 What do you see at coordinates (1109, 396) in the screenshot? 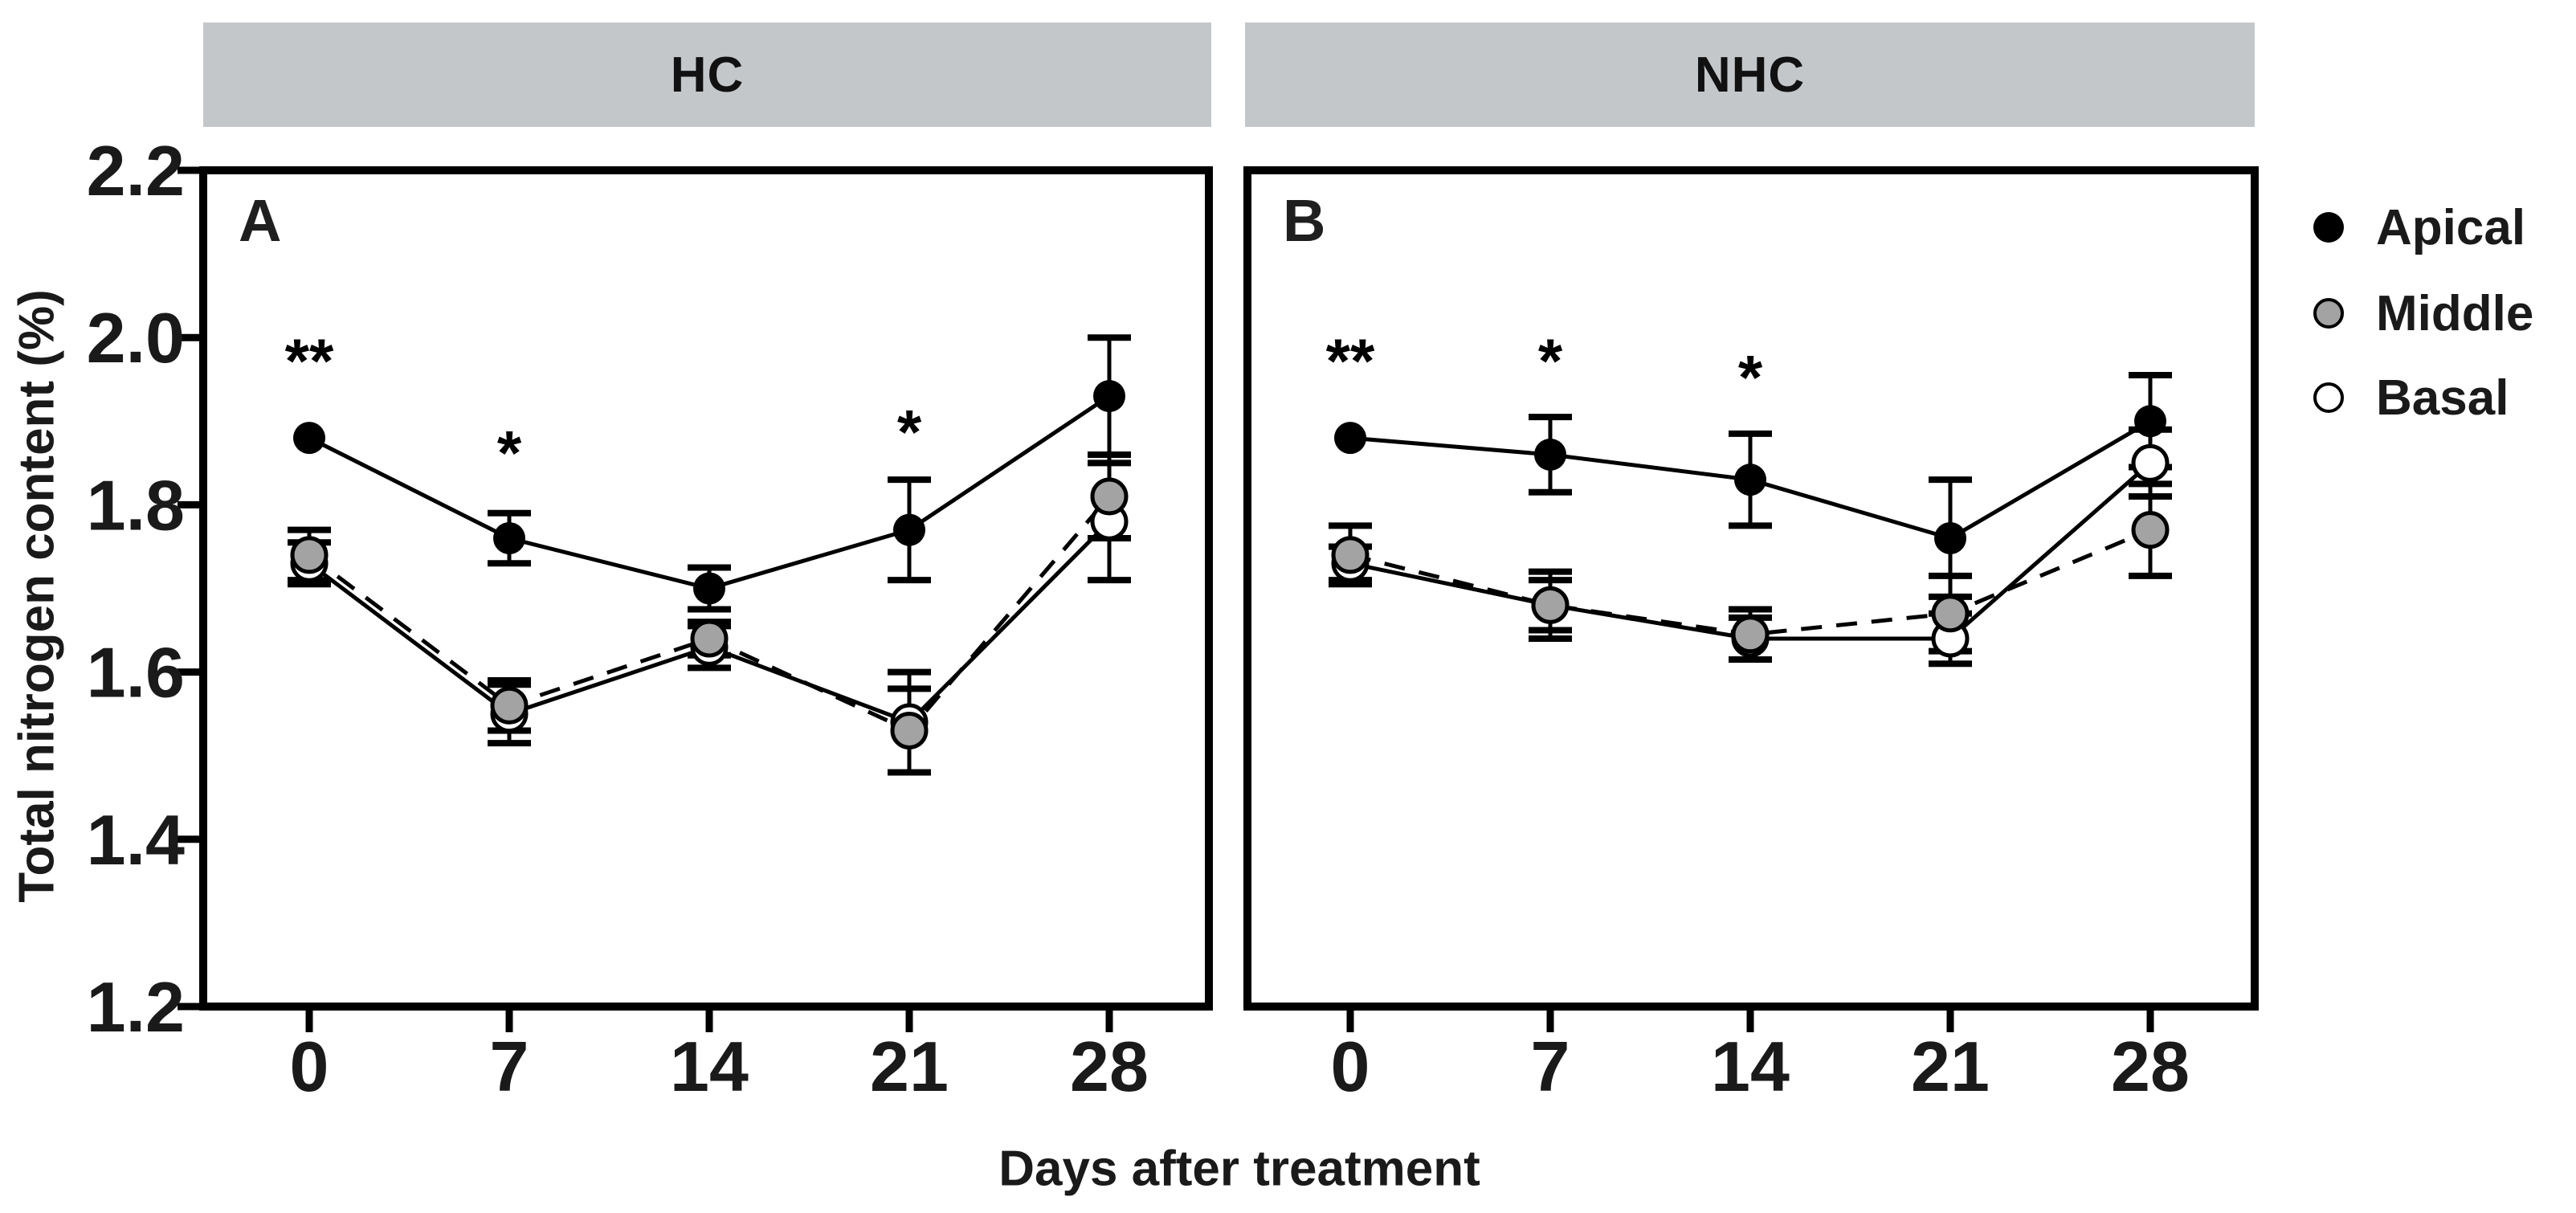
I see `apical-point-A-d28` at bounding box center [1109, 396].